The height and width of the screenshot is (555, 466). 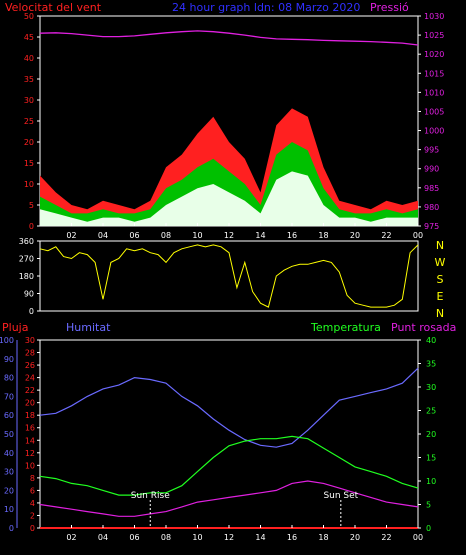 I want to click on direction-plot-frame, so click(x=229, y=276).